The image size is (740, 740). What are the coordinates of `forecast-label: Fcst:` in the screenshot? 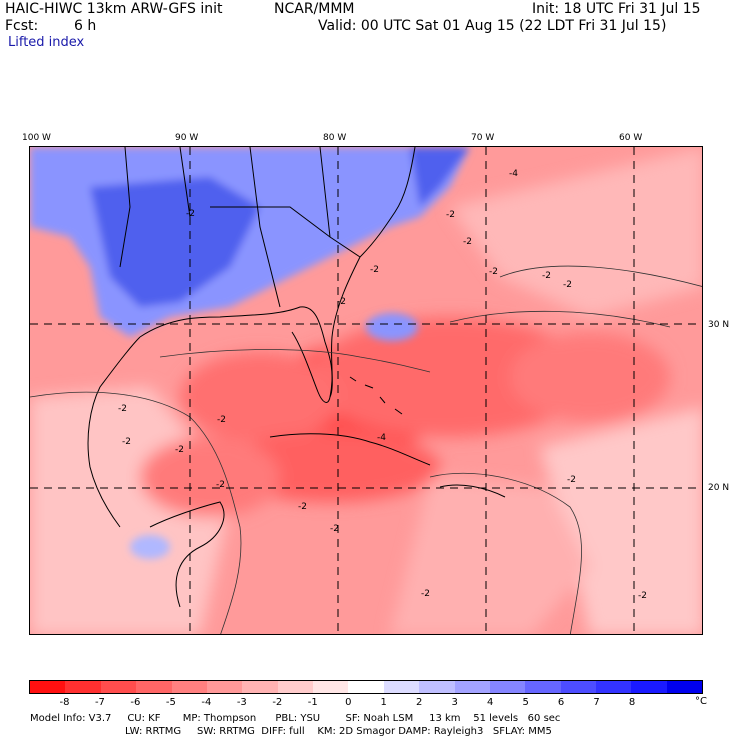 It's located at (22, 26).